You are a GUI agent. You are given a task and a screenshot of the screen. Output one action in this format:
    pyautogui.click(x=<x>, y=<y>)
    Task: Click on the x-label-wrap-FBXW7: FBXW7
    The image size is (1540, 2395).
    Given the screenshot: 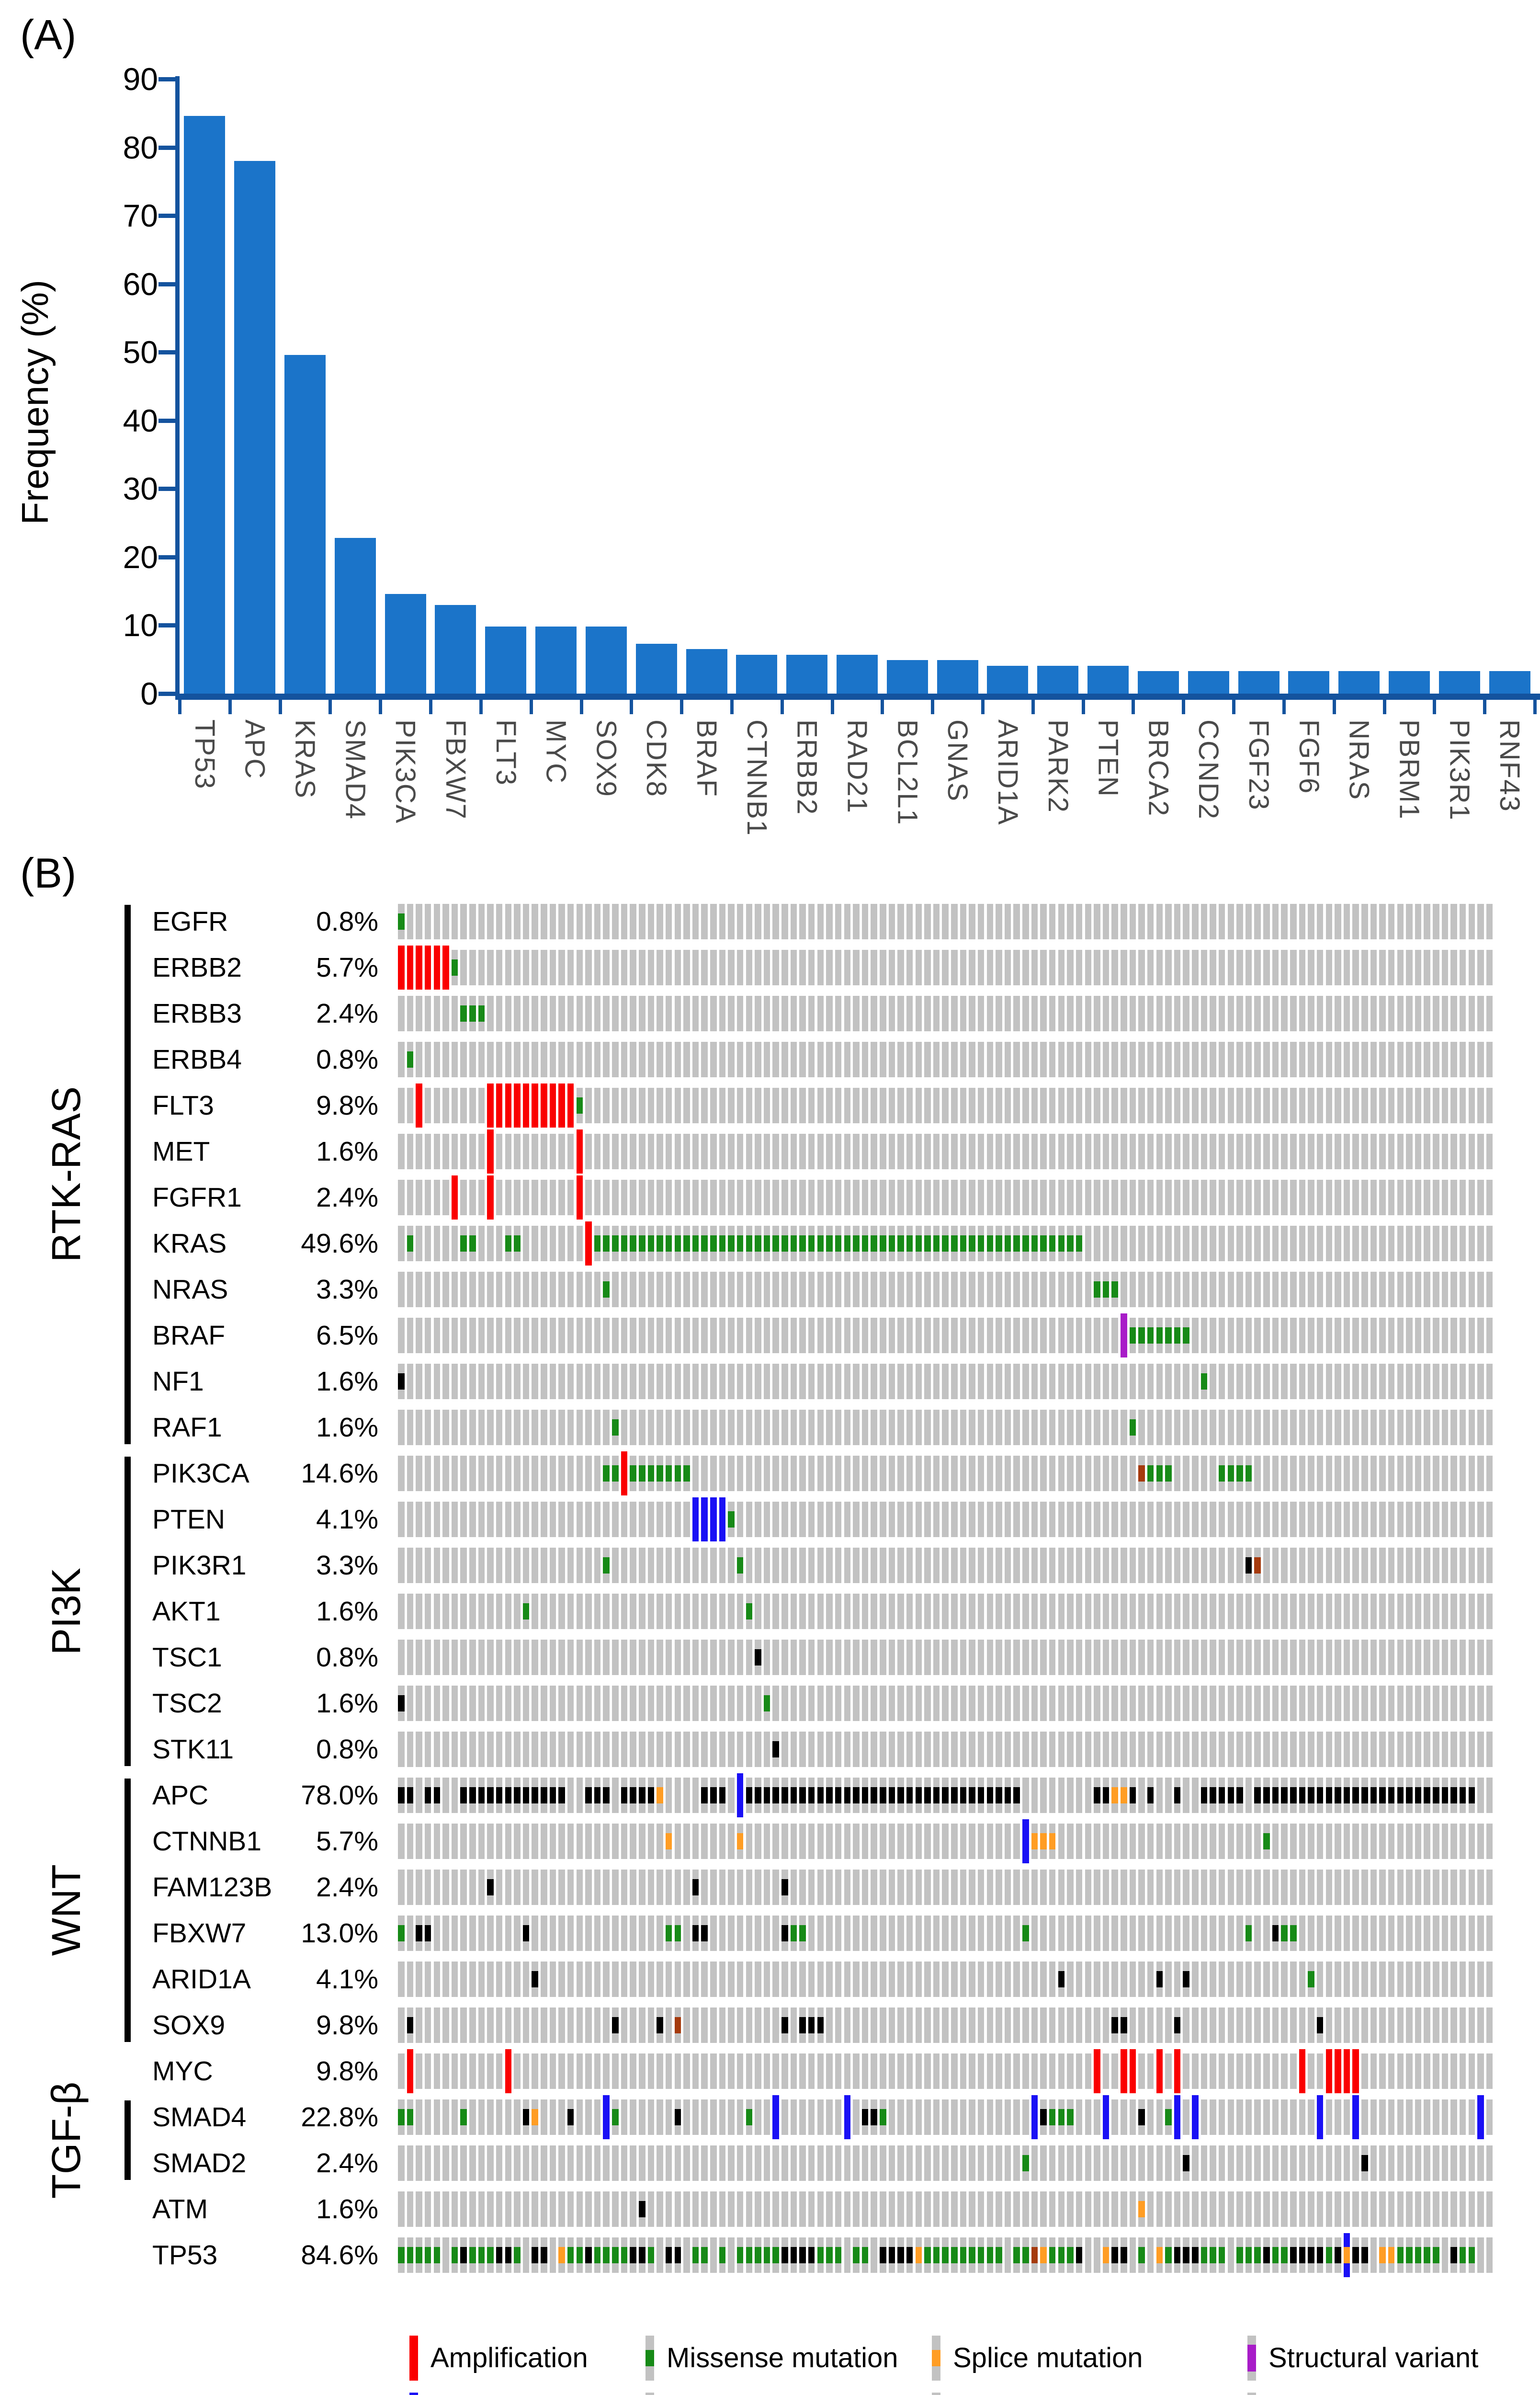 What is the action you would take?
    pyautogui.click(x=455, y=798)
    